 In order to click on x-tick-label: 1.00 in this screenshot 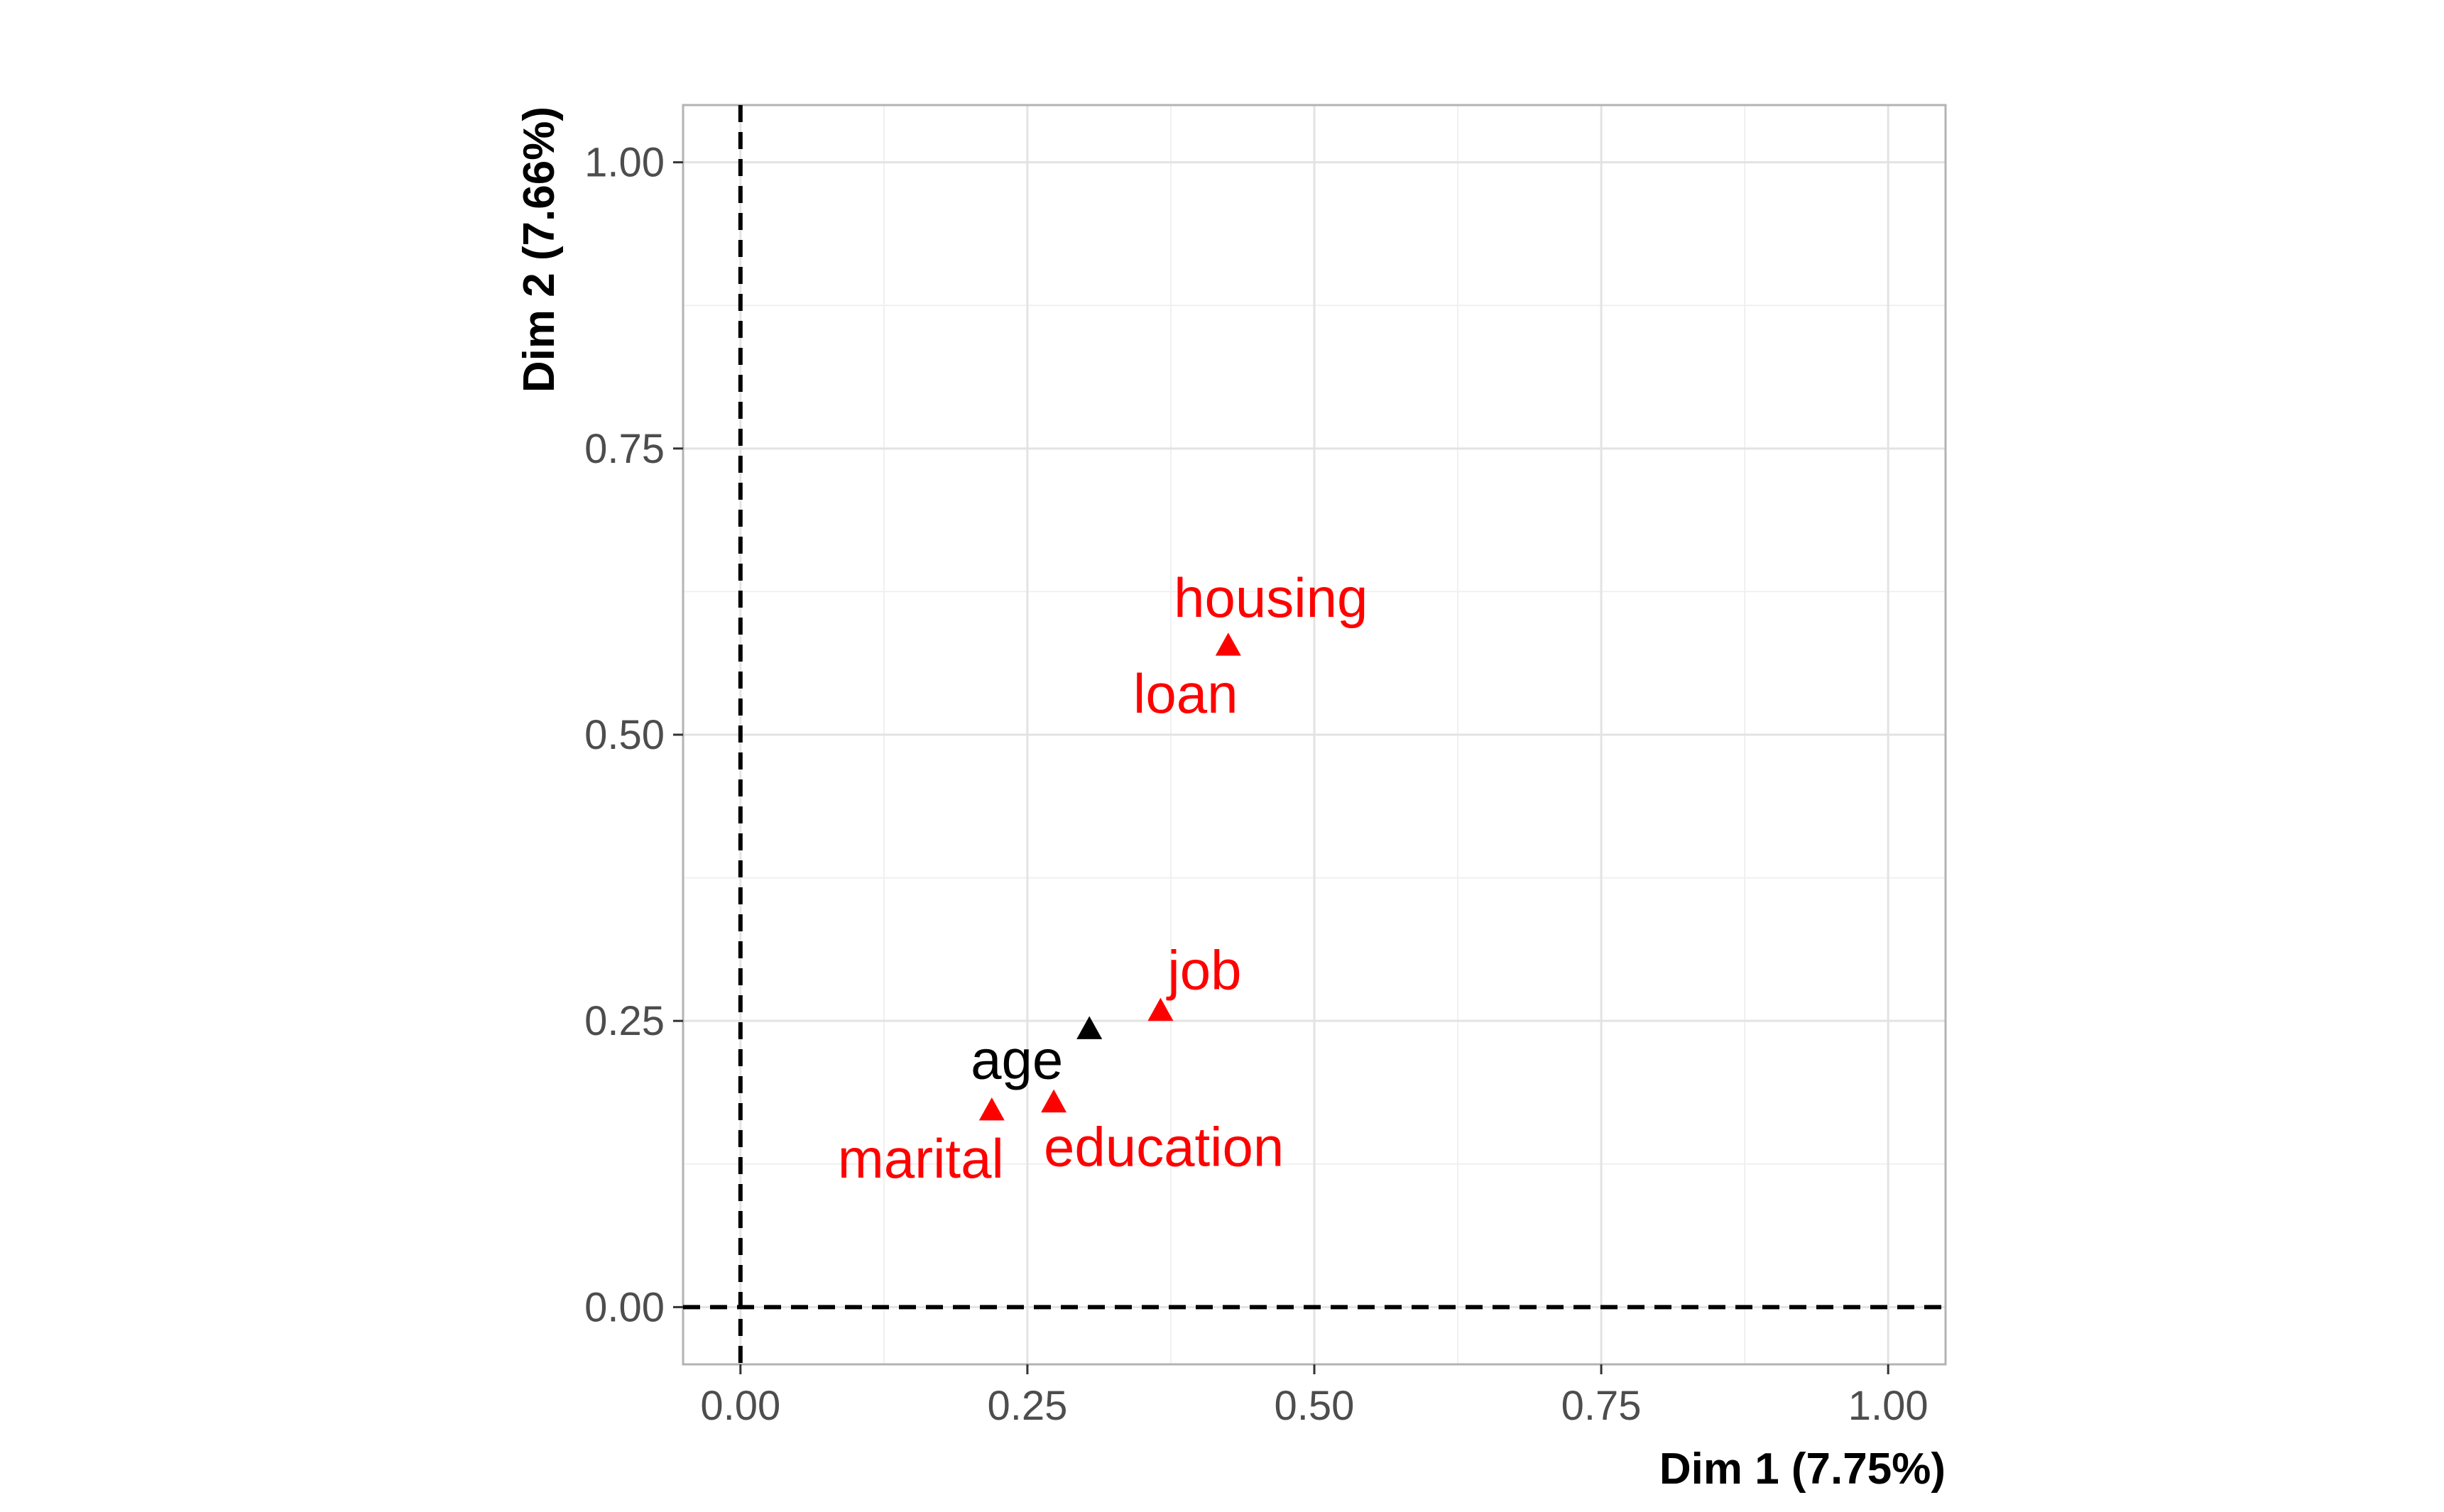, I will do `click(1888, 1406)`.